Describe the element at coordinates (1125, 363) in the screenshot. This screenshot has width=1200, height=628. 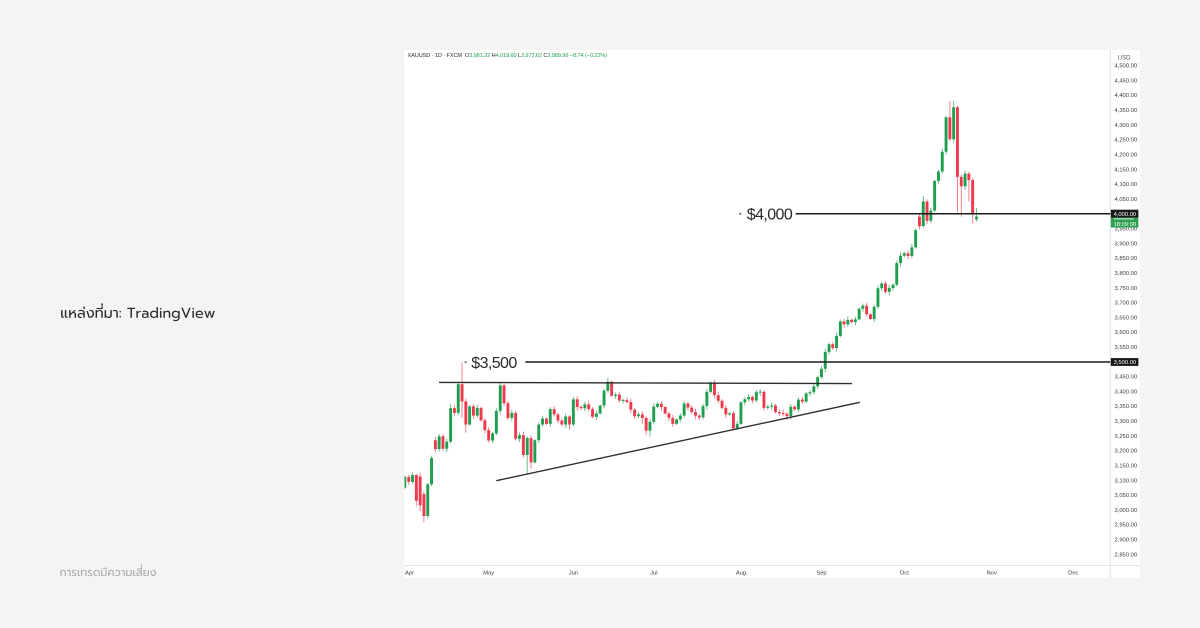
I see `svg-text: 3,500.00` at that location.